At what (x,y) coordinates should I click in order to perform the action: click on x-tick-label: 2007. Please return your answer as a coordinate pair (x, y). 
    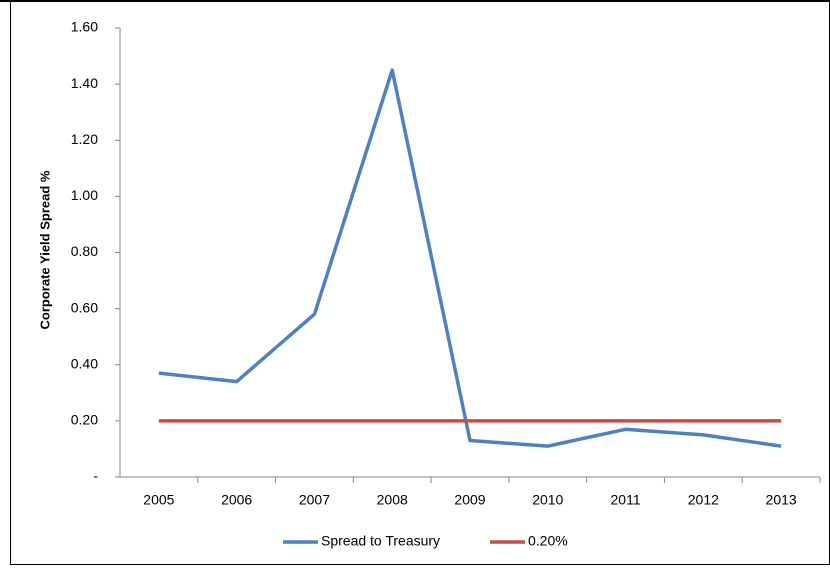
    Looking at the image, I should click on (314, 500).